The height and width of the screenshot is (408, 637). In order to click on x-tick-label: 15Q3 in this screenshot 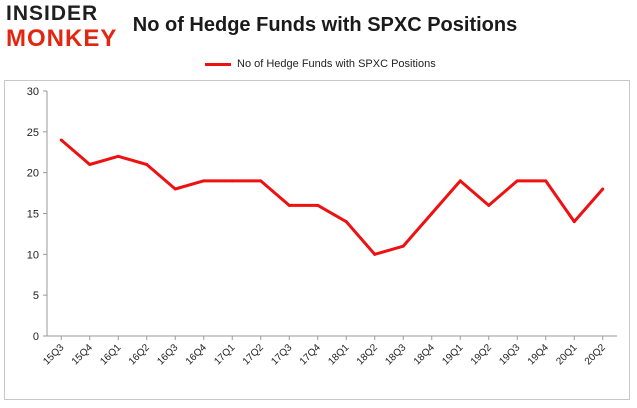, I will do `click(53, 354)`.